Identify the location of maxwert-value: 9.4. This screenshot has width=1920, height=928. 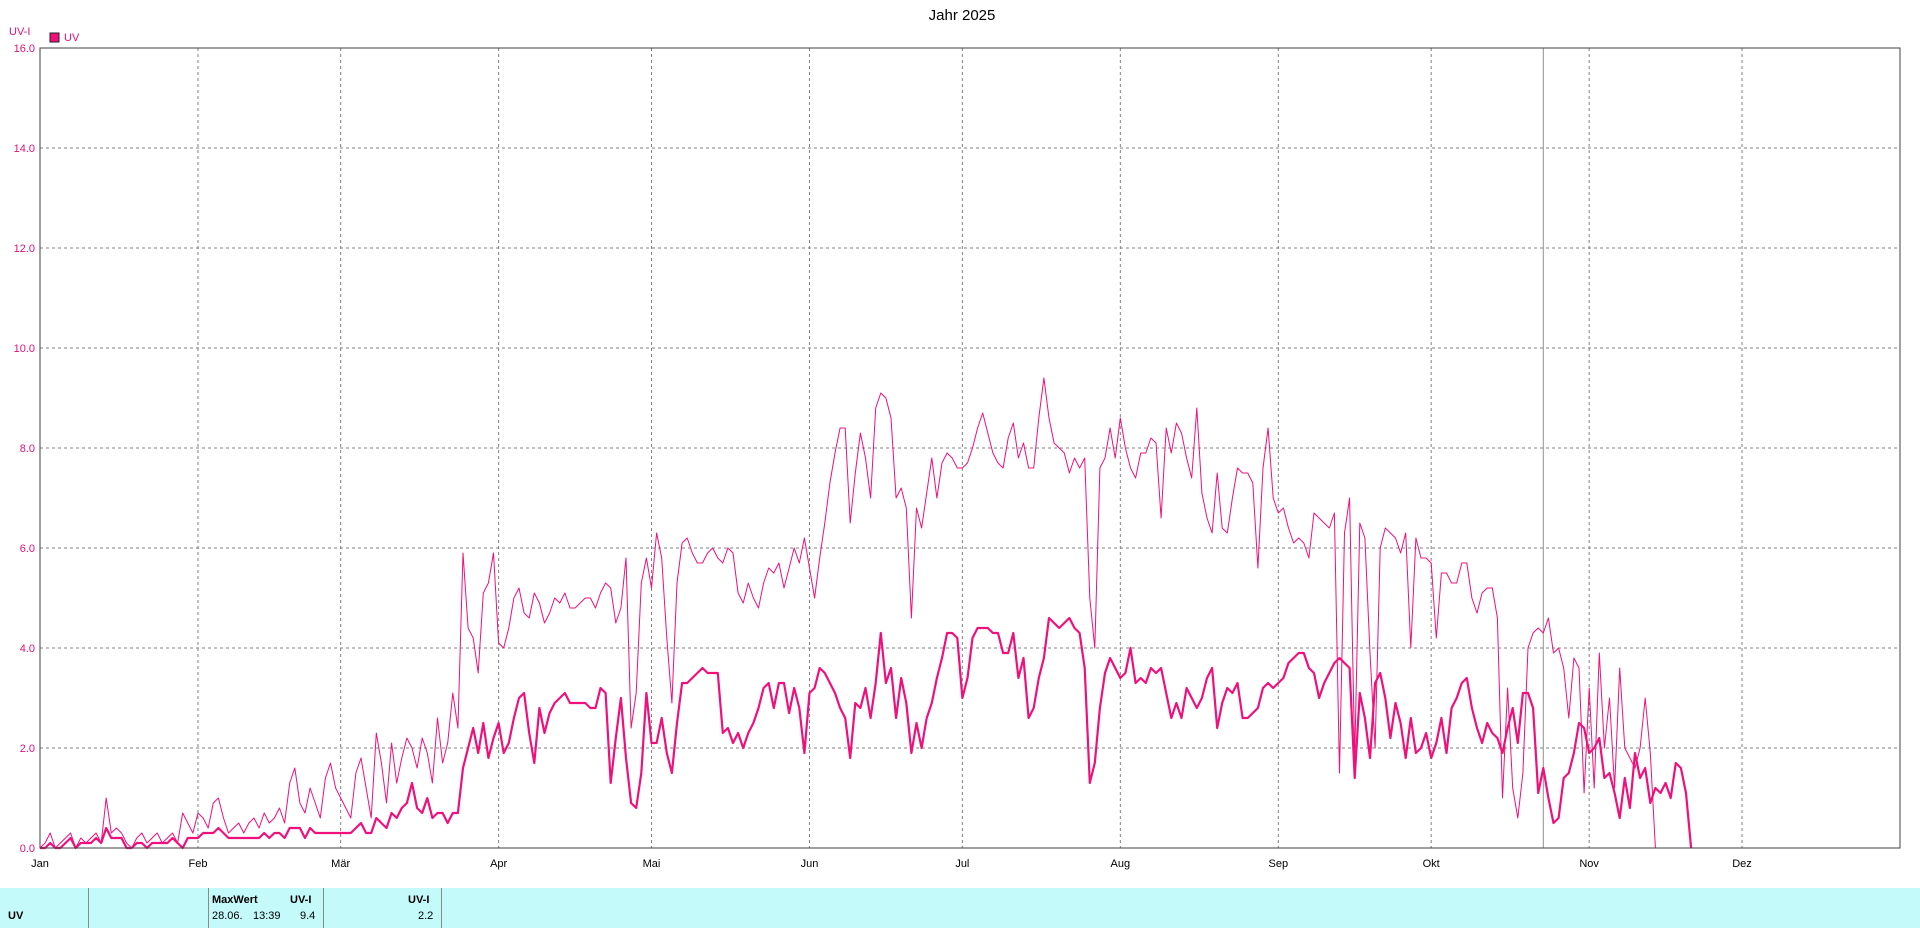
(308, 916).